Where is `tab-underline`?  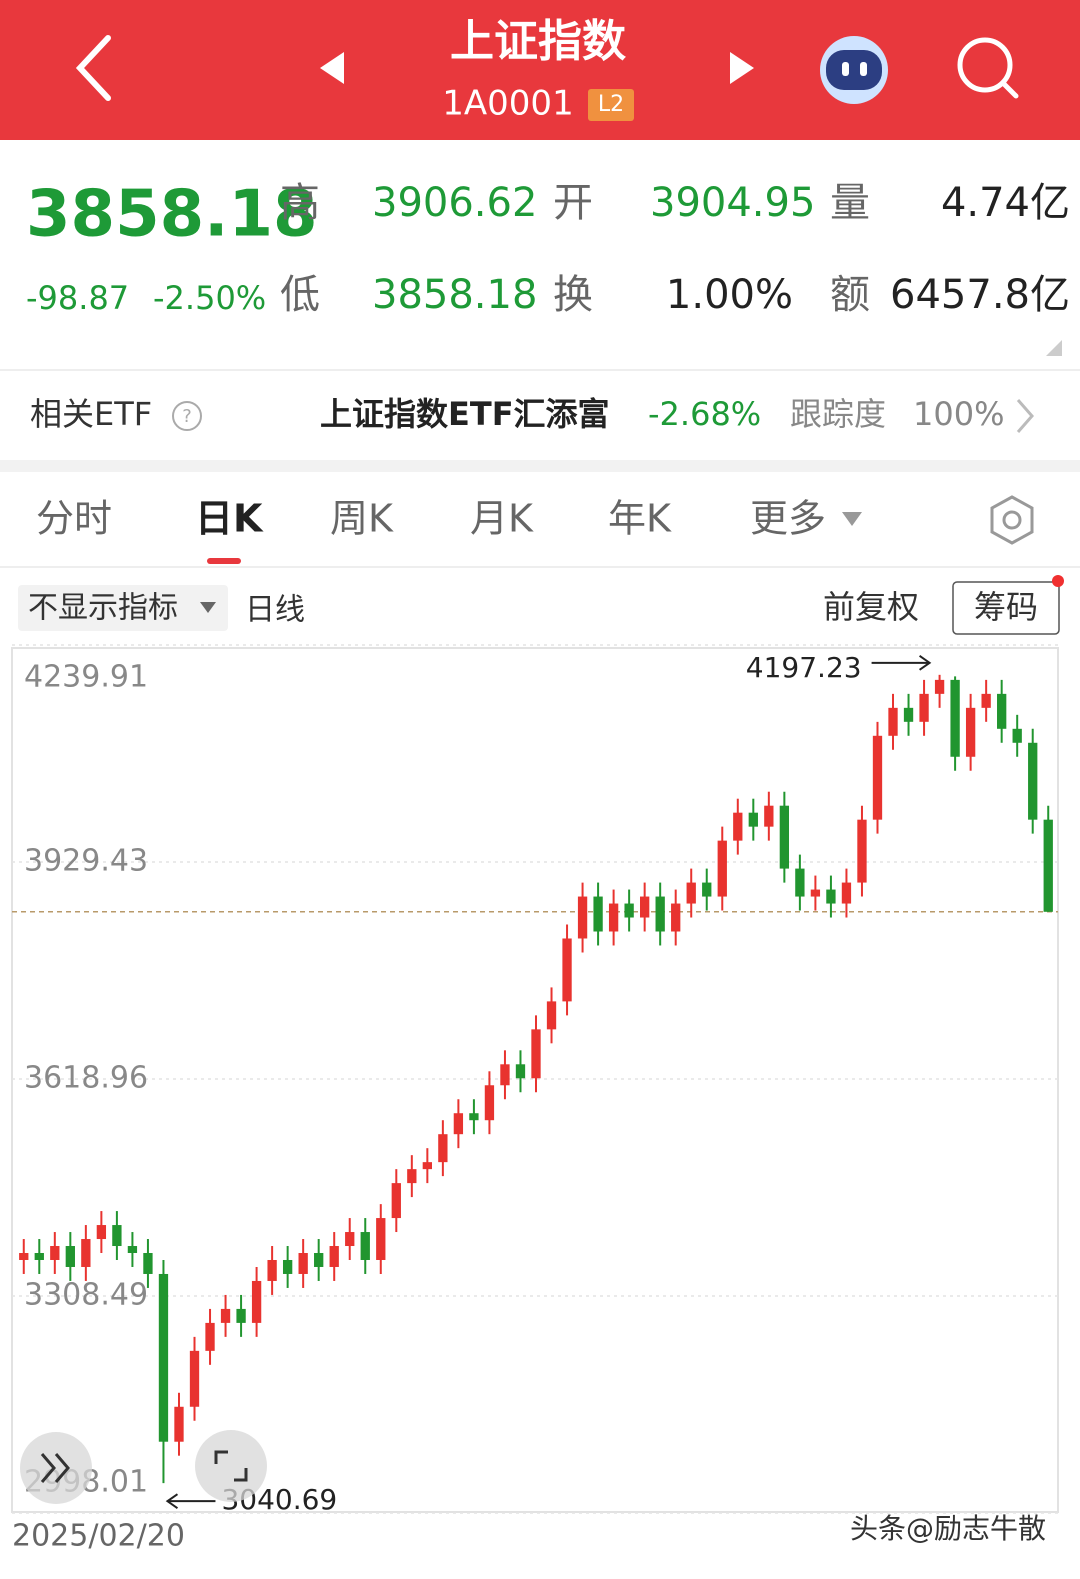
tab-underline is located at coordinates (224, 561).